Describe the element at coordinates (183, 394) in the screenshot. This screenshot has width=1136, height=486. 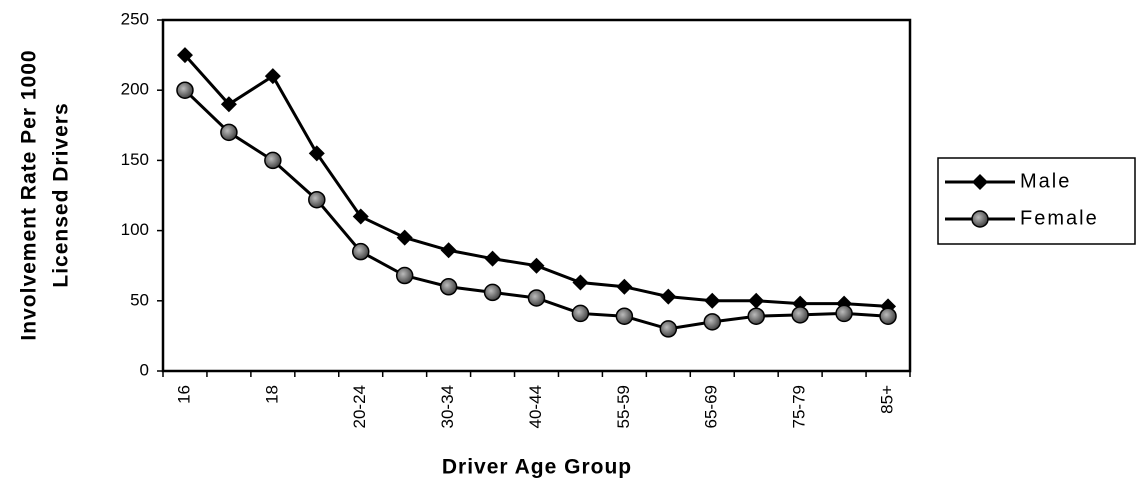
I see `x-tick-label: 16` at that location.